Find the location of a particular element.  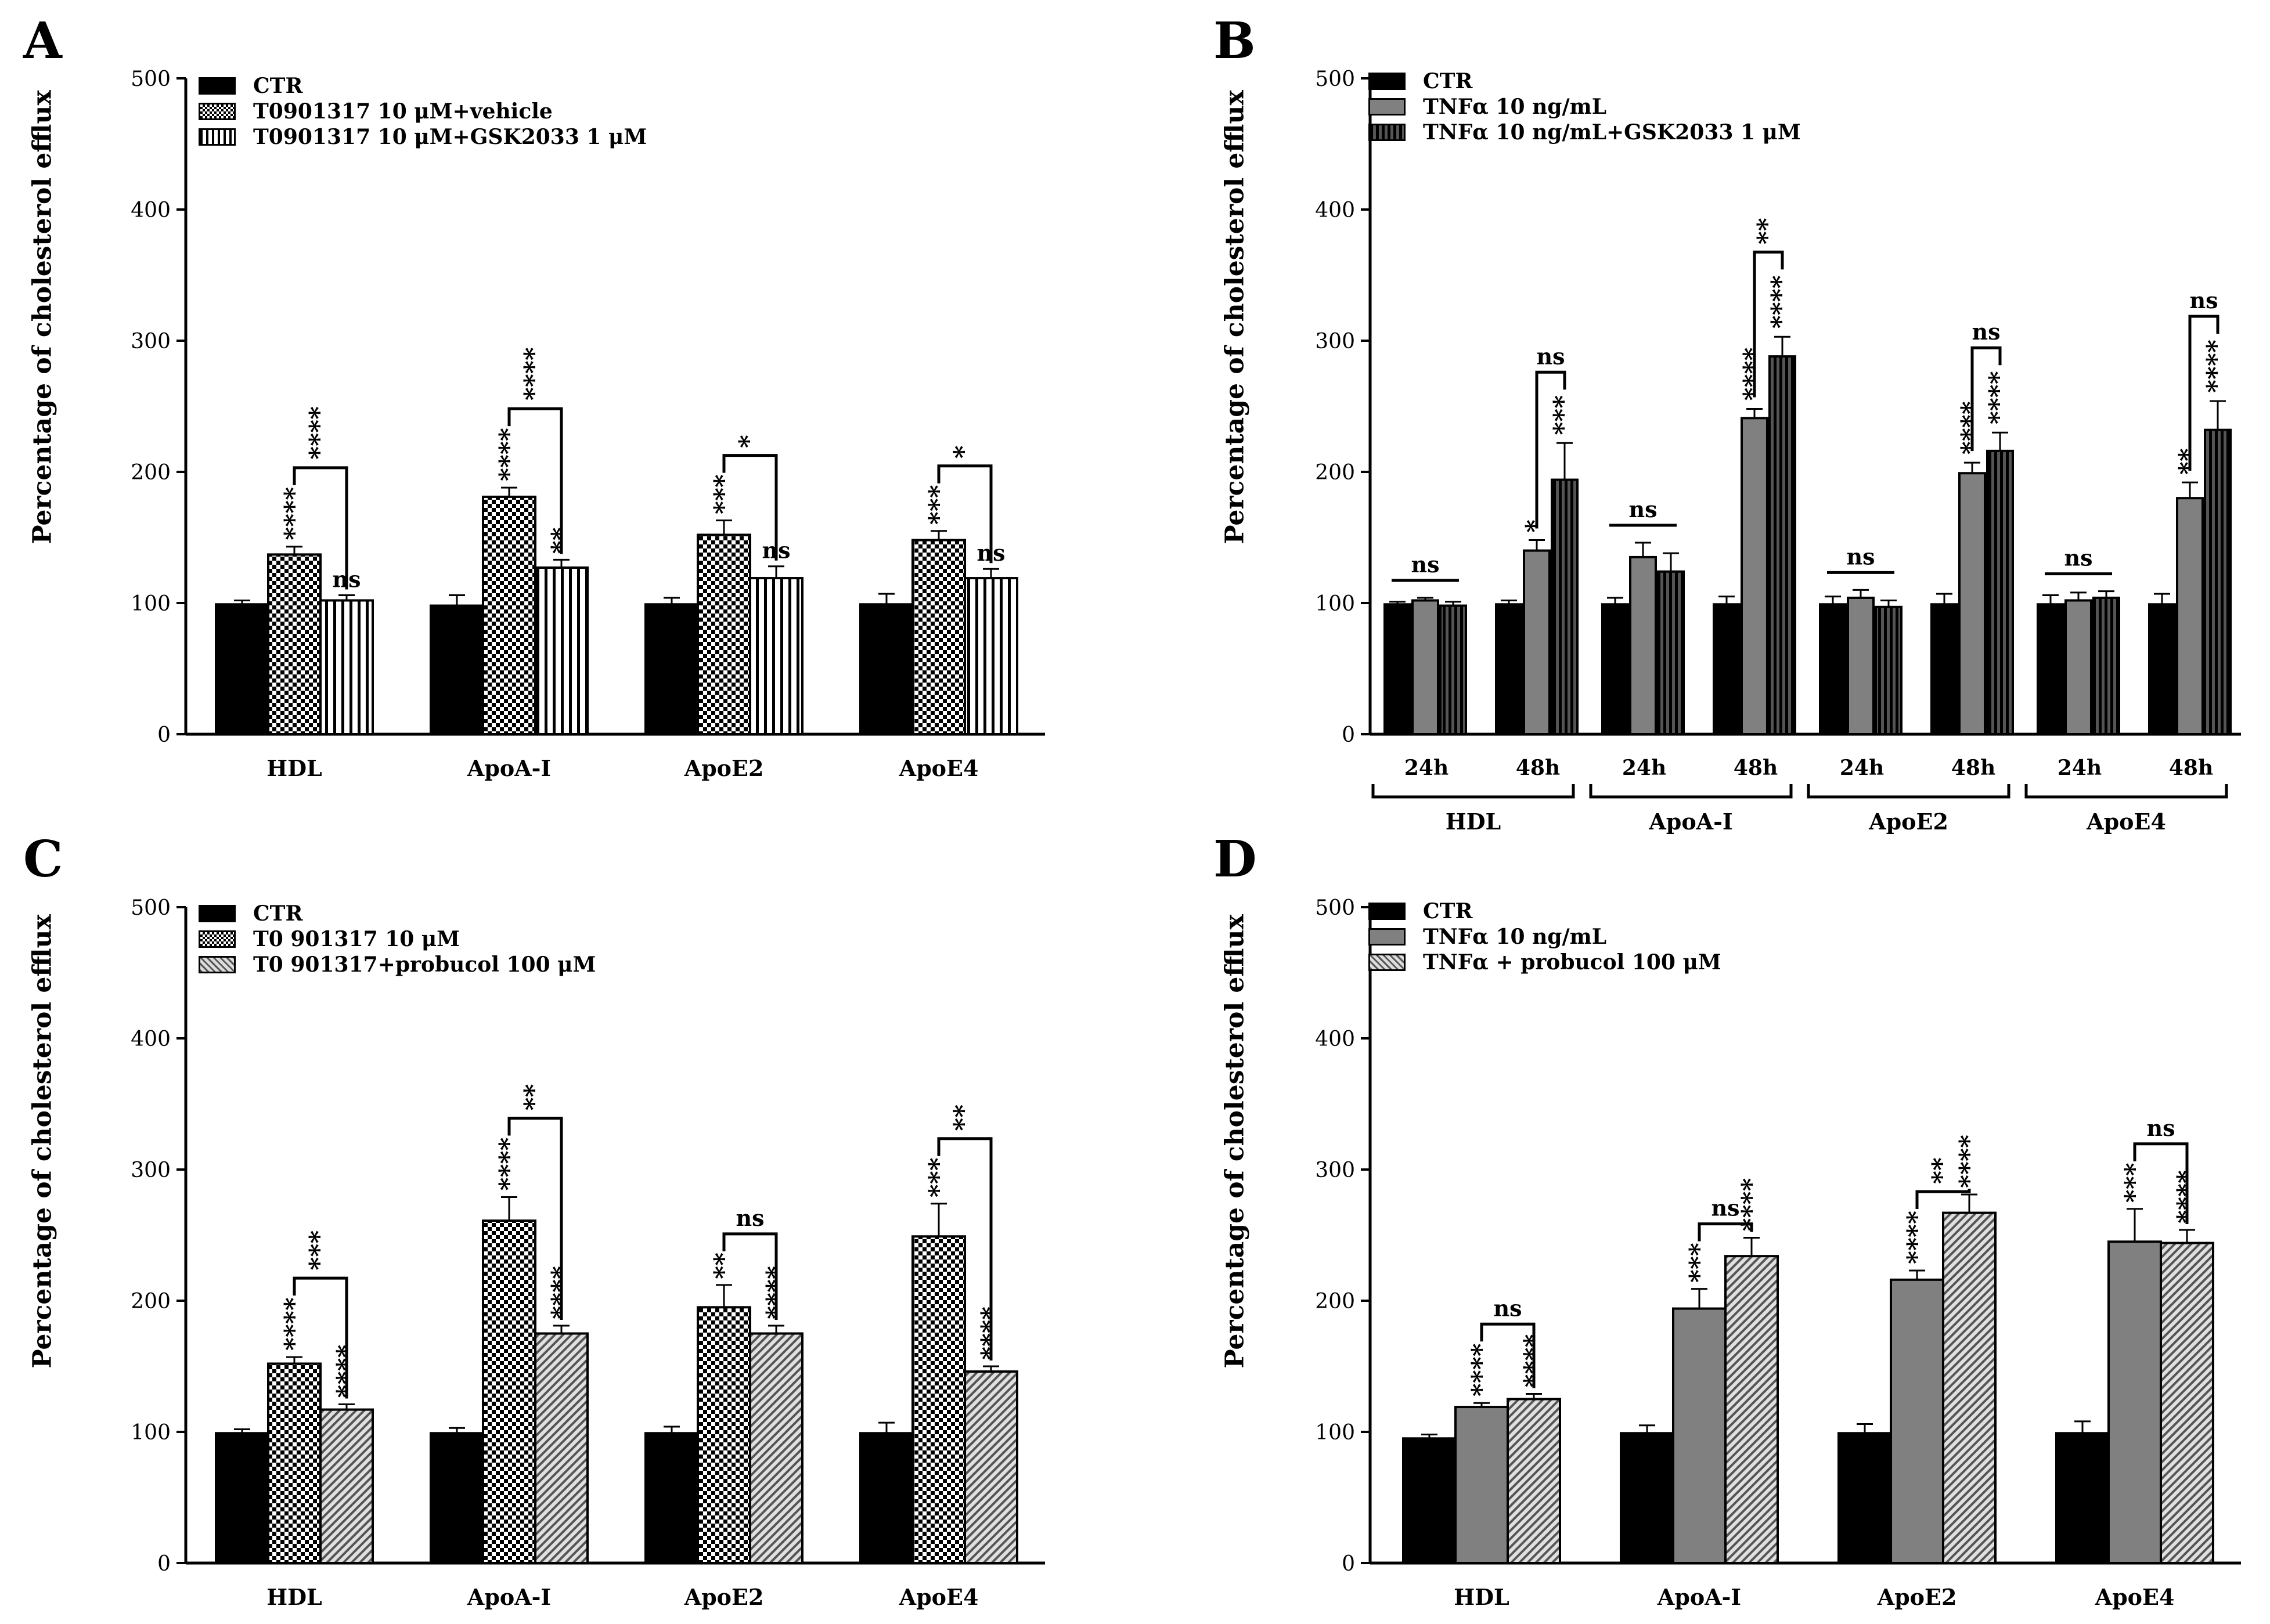

panel-letter-a: A is located at coordinates (42, 41).